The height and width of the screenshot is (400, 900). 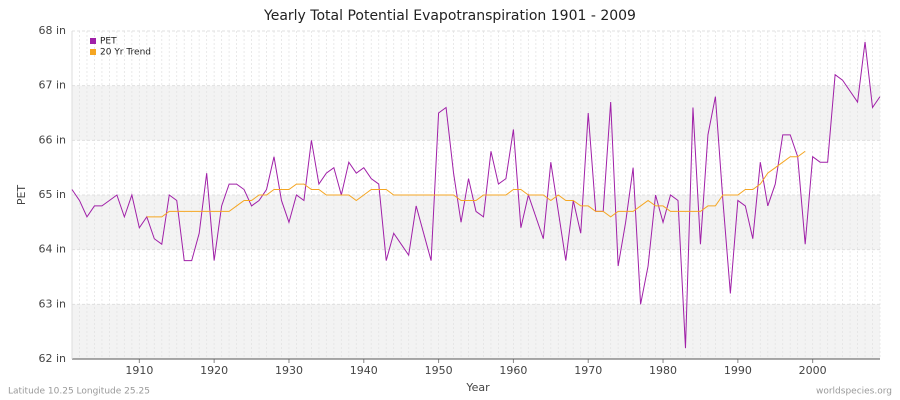 I want to click on x-tick-label: 2000, so click(x=813, y=370).